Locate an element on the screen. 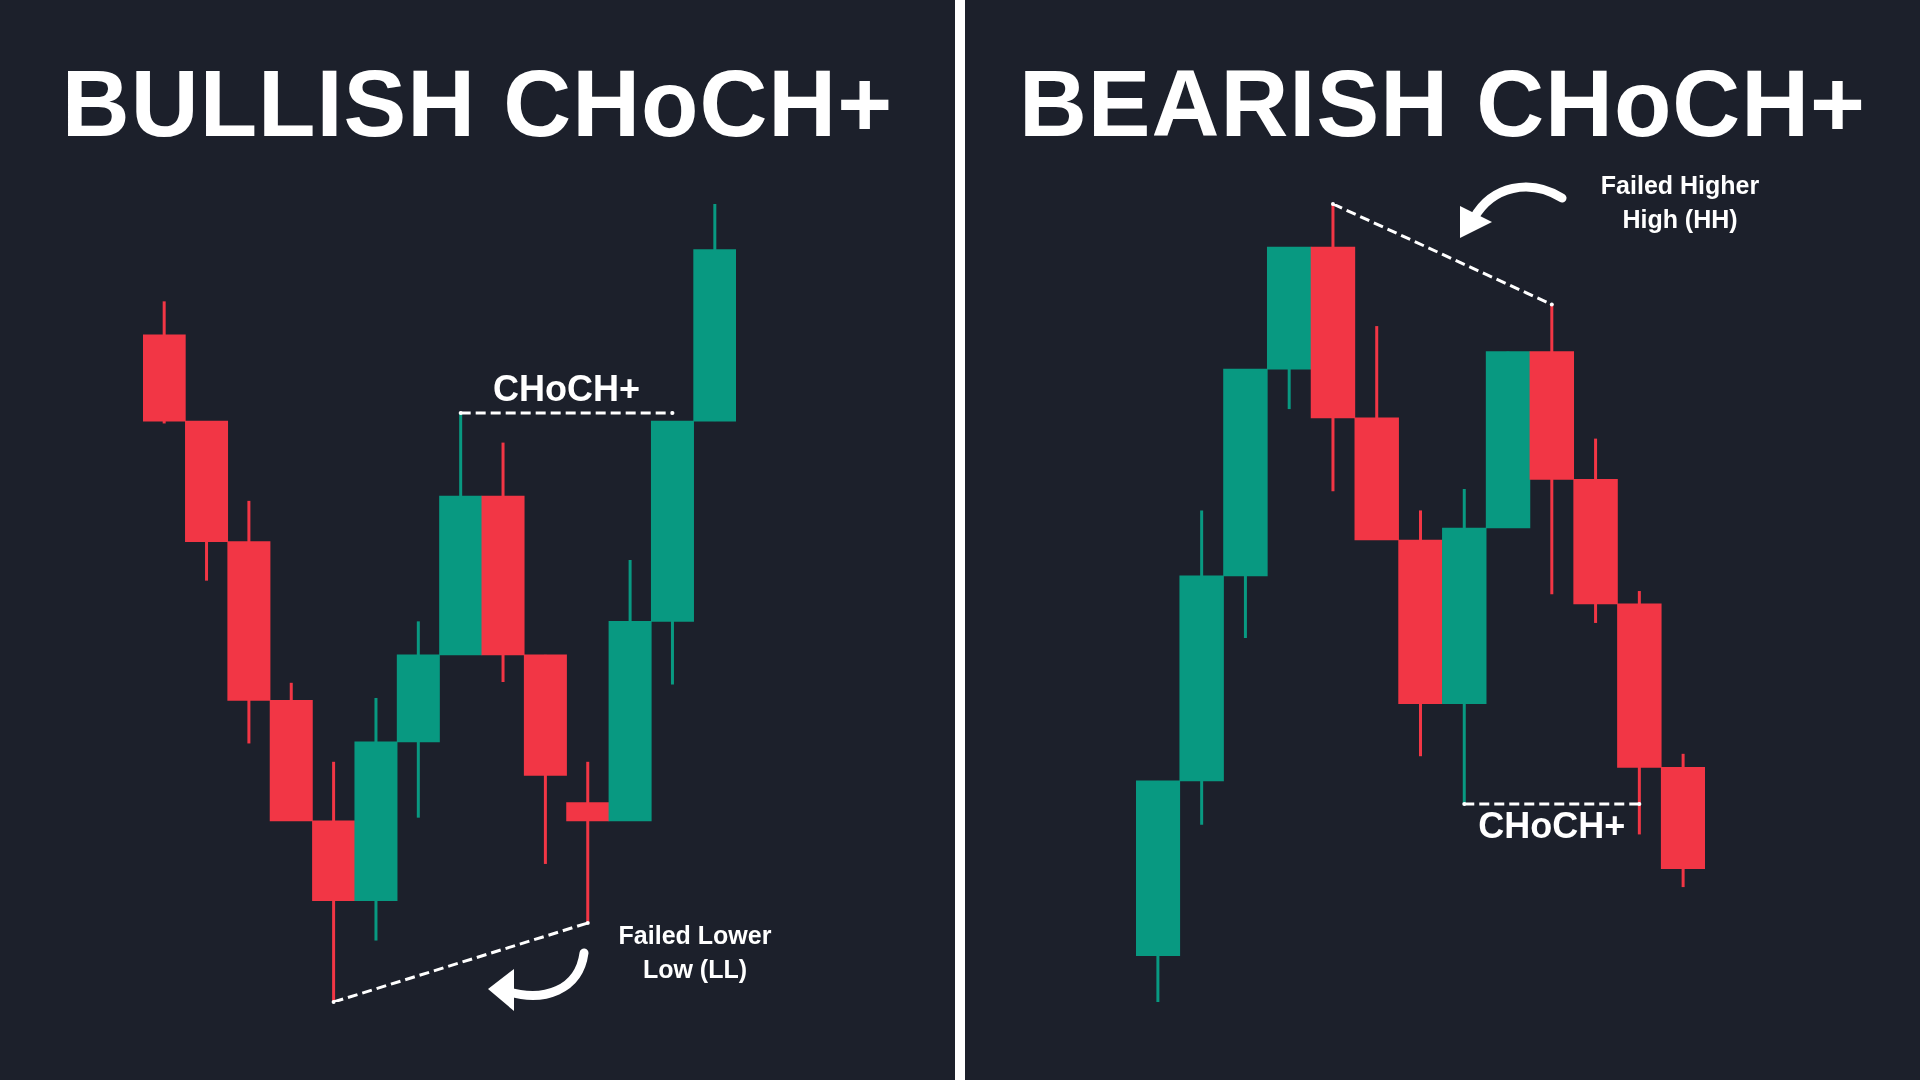 This screenshot has height=1080, width=1920. annotation: Failed Higher High (HH) is located at coordinates (1680, 202).